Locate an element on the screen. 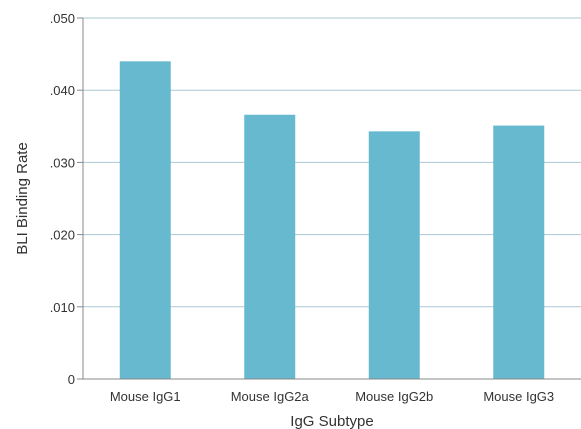  x-tick-label: Mouse IgG2a is located at coordinates (270, 396).